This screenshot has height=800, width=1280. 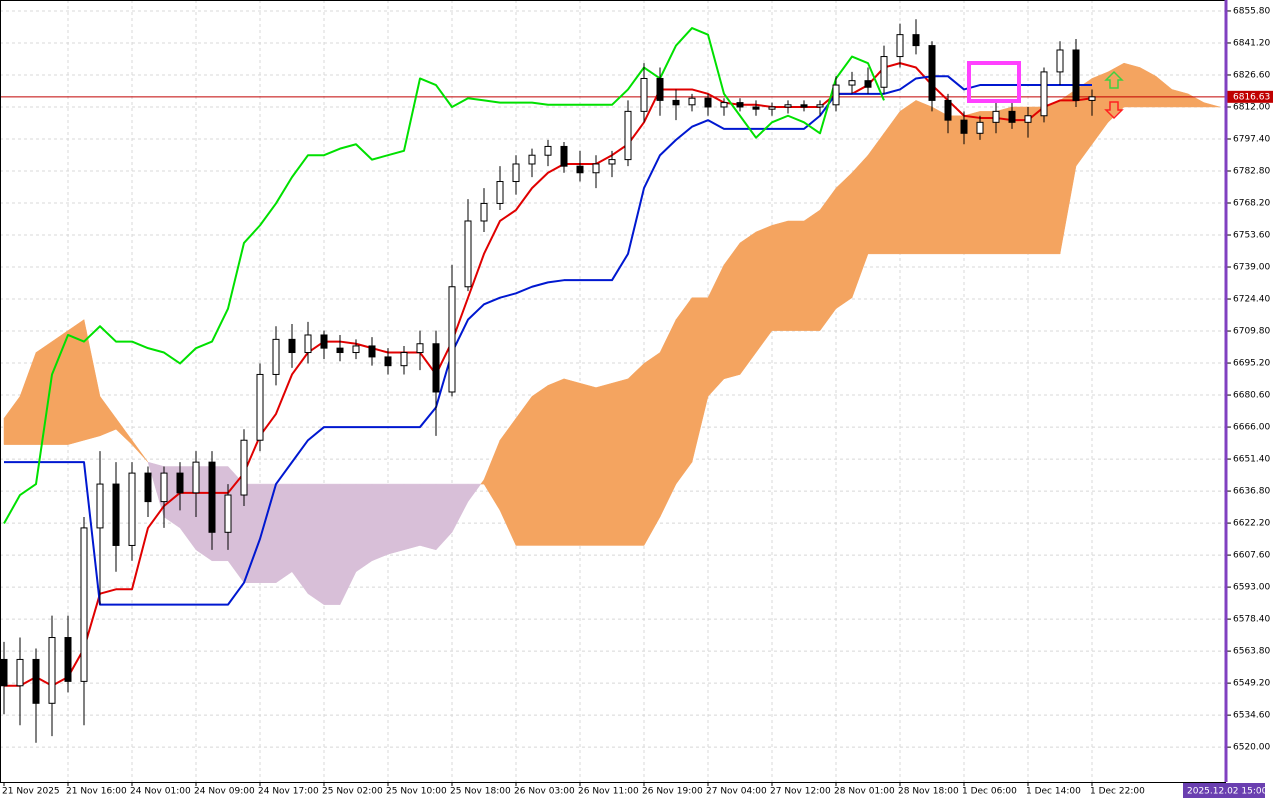 I want to click on y-tick-label: 6826.60, so click(x=1251, y=75).